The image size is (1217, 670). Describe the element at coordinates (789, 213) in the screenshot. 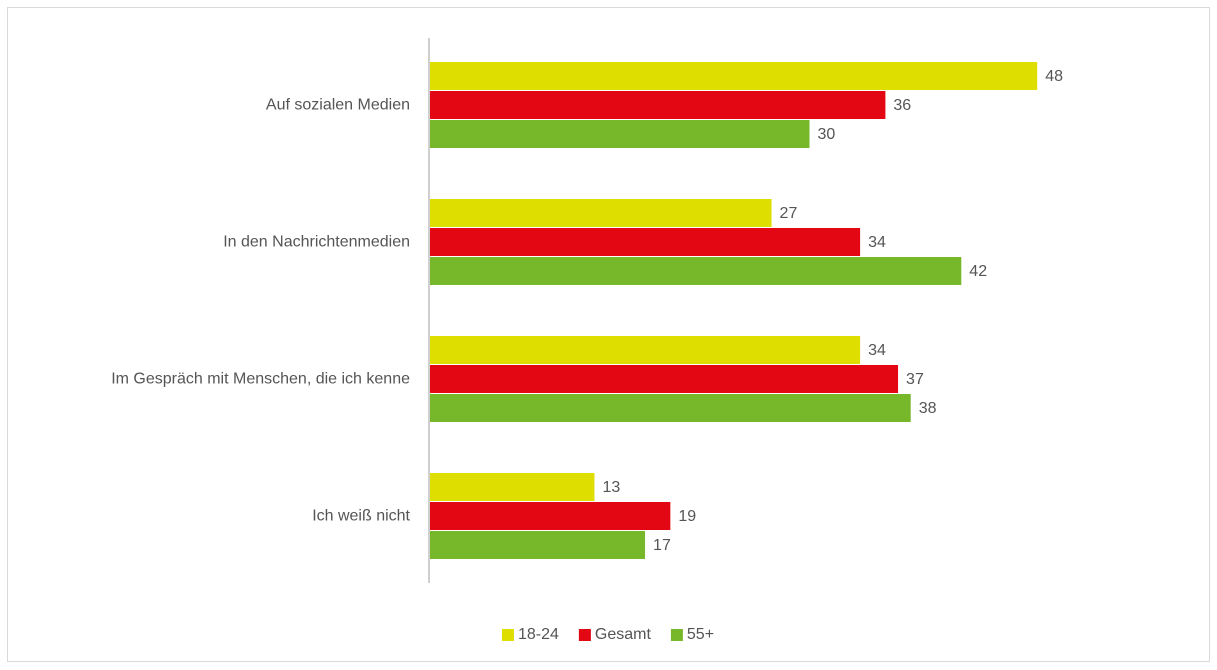

I see `data-label: 27` at that location.